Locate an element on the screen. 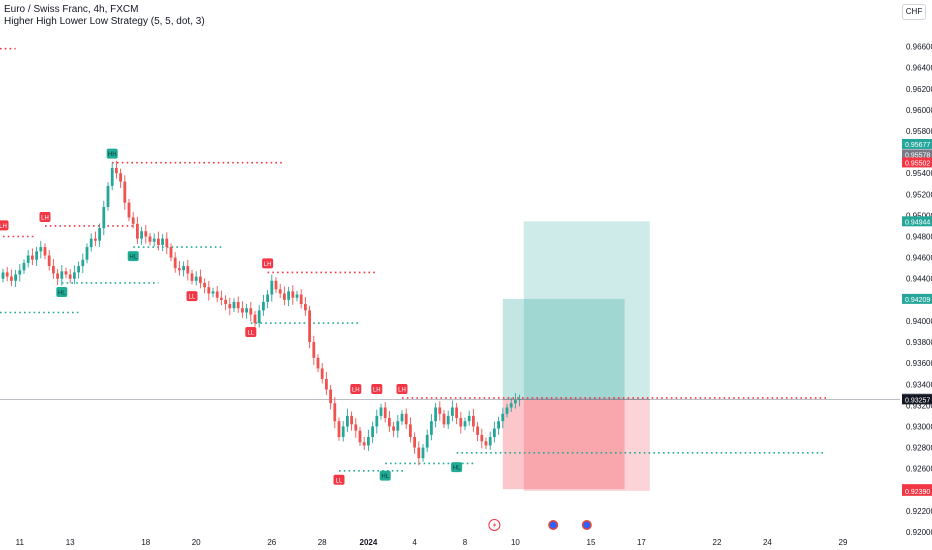 The height and width of the screenshot is (550, 932). date-tick-label: 4 is located at coordinates (414, 542).